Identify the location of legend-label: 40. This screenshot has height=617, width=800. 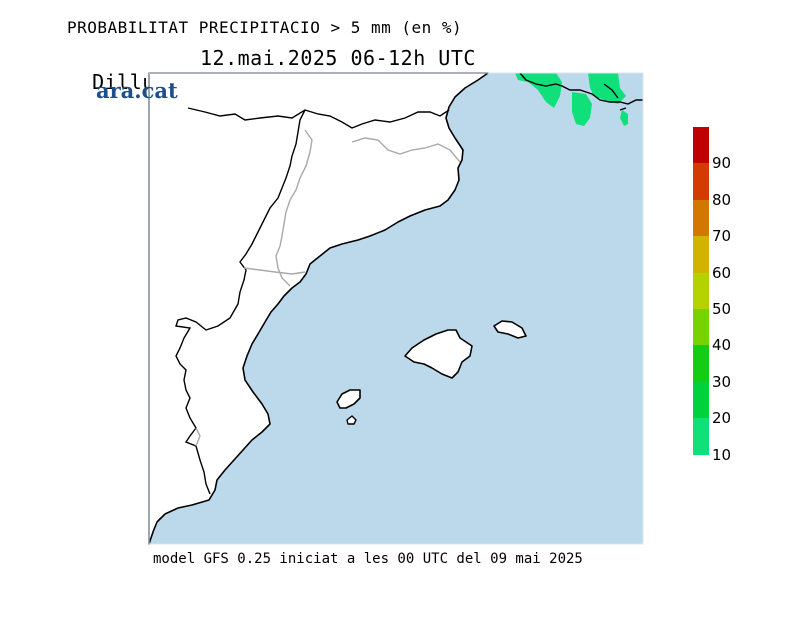
(722, 345).